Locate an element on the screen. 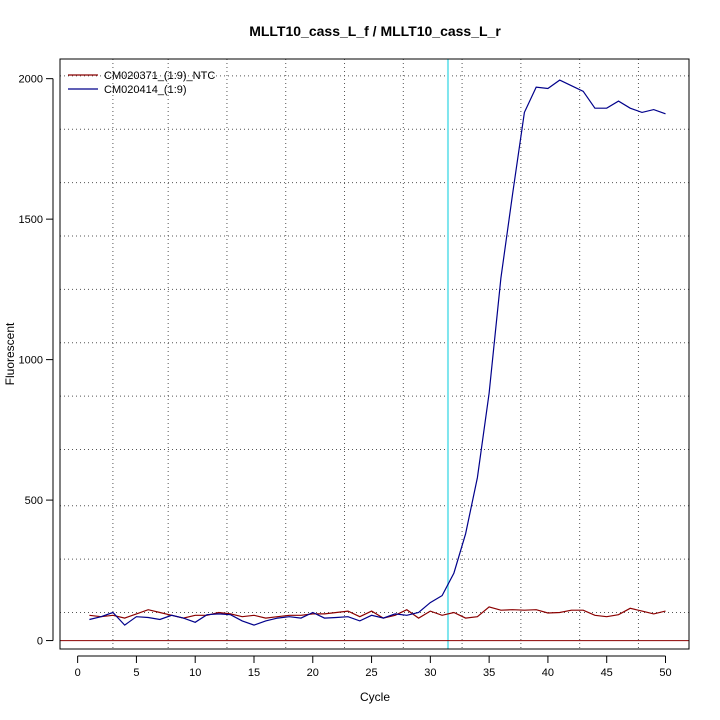  x-tick-label: 35 is located at coordinates (489, 673).